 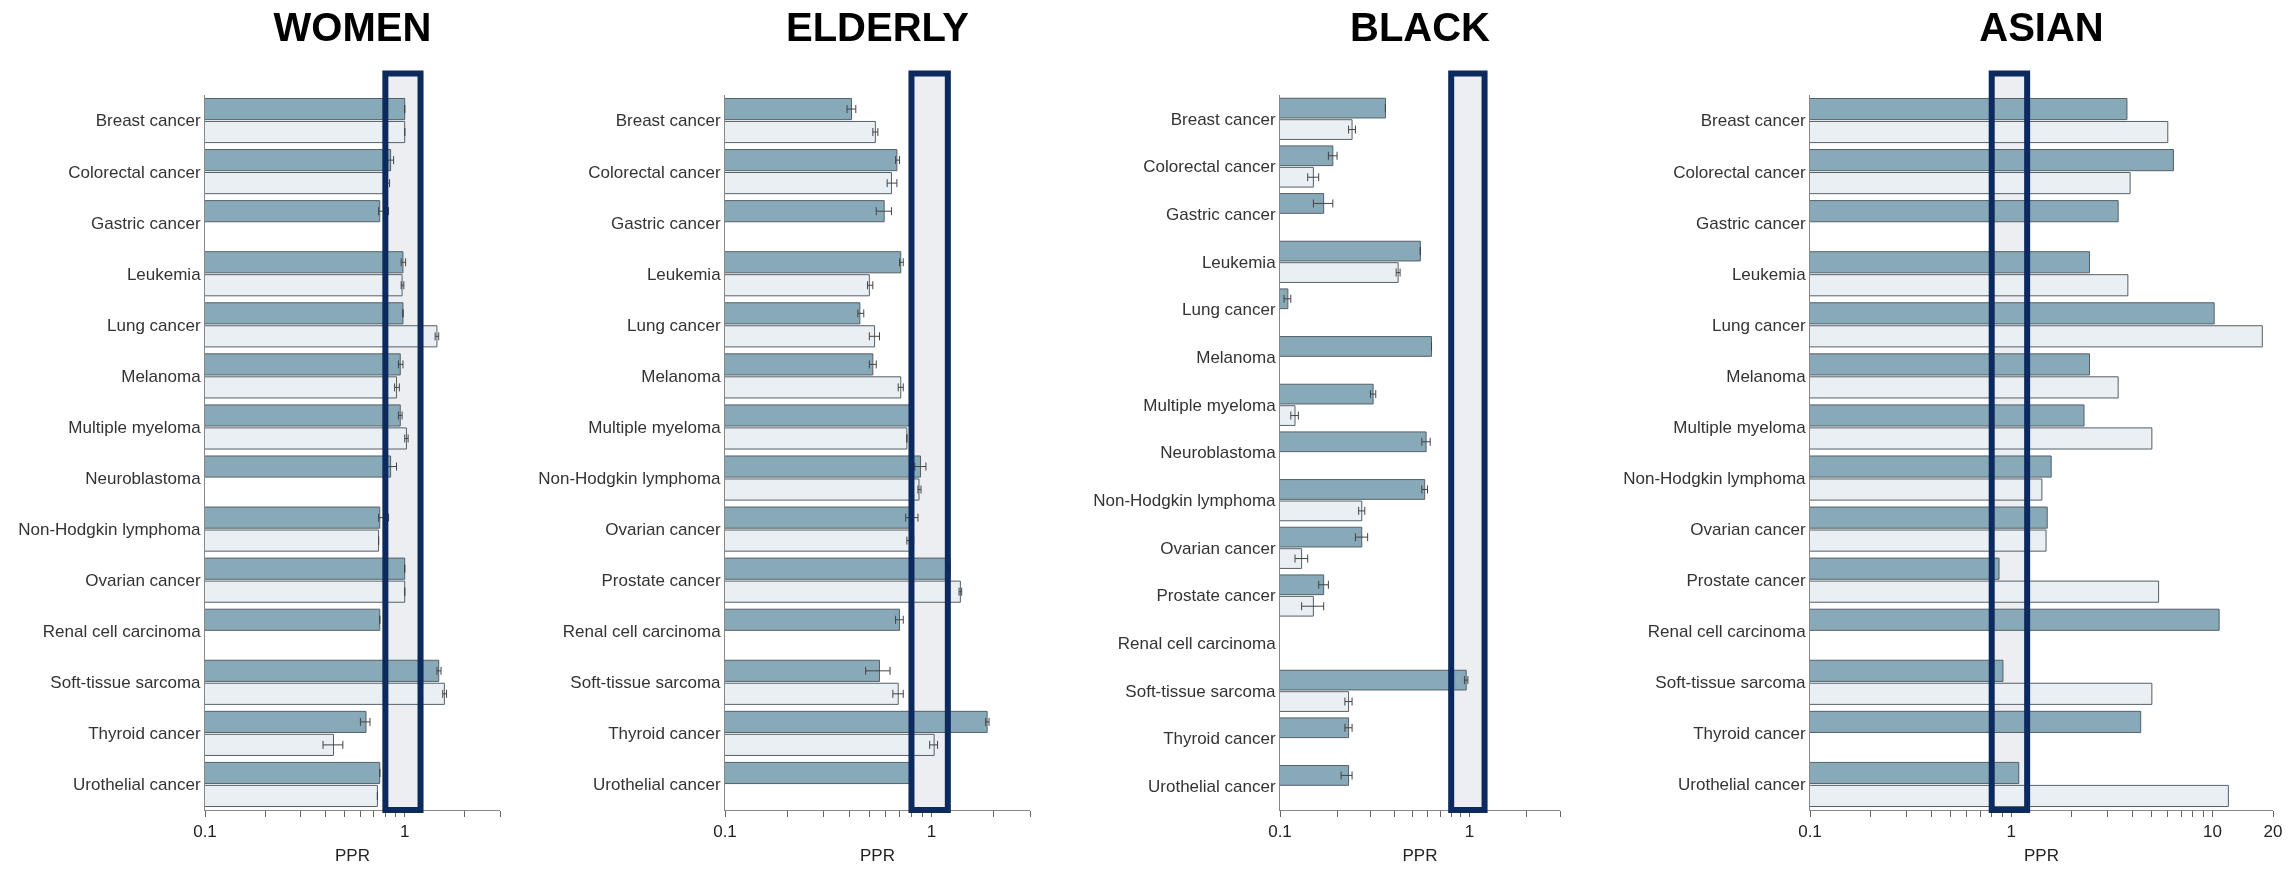 What do you see at coordinates (2212, 832) in the screenshot?
I see `x-tick-label: 10` at bounding box center [2212, 832].